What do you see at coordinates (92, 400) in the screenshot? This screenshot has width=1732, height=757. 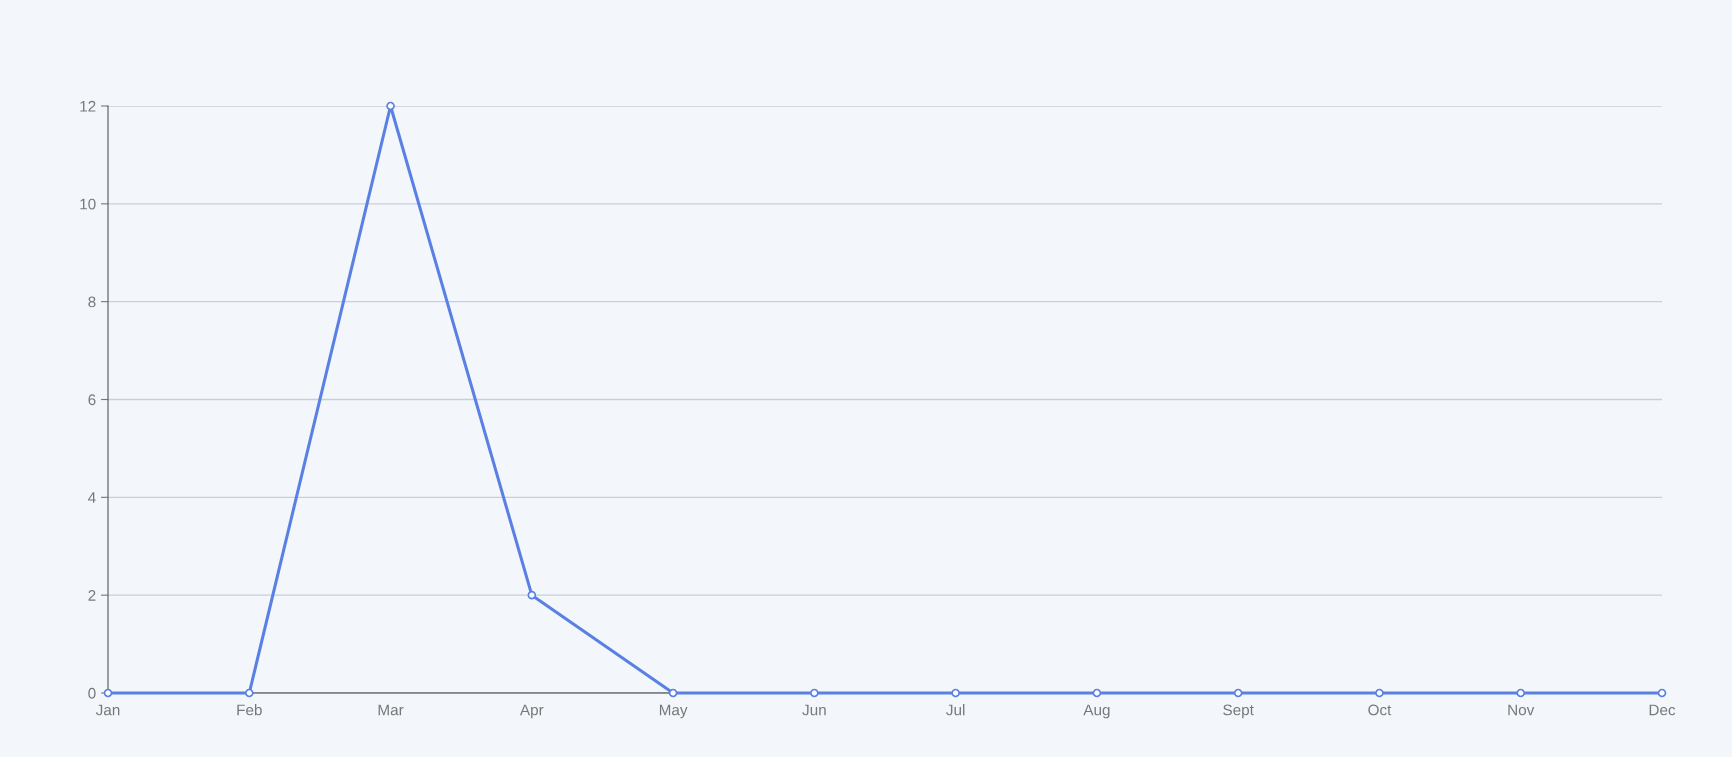 I see `y-tick-label: 6` at bounding box center [92, 400].